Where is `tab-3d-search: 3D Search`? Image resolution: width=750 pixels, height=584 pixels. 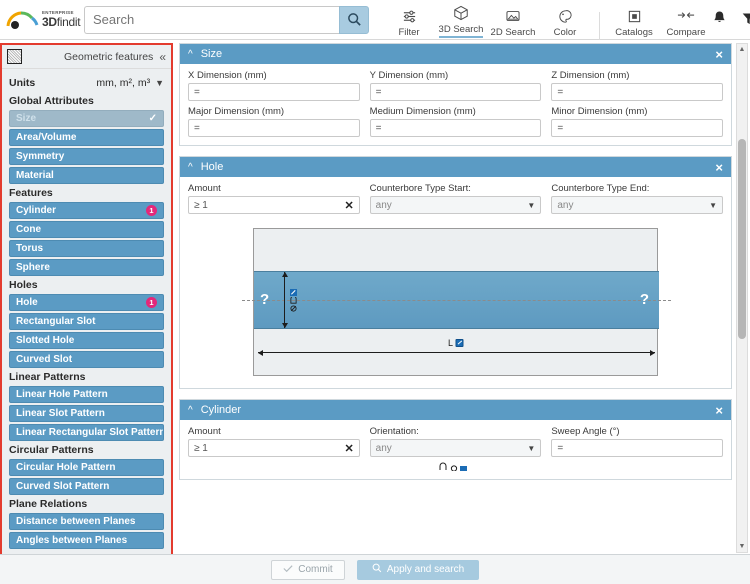 tab-3d-search: 3D Search is located at coordinates (461, 21).